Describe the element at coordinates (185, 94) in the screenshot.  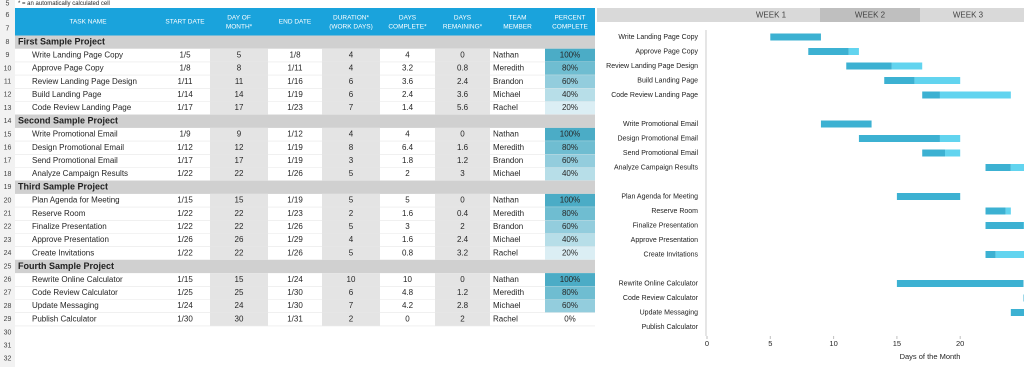
I see `table-cell: 1/14` at that location.